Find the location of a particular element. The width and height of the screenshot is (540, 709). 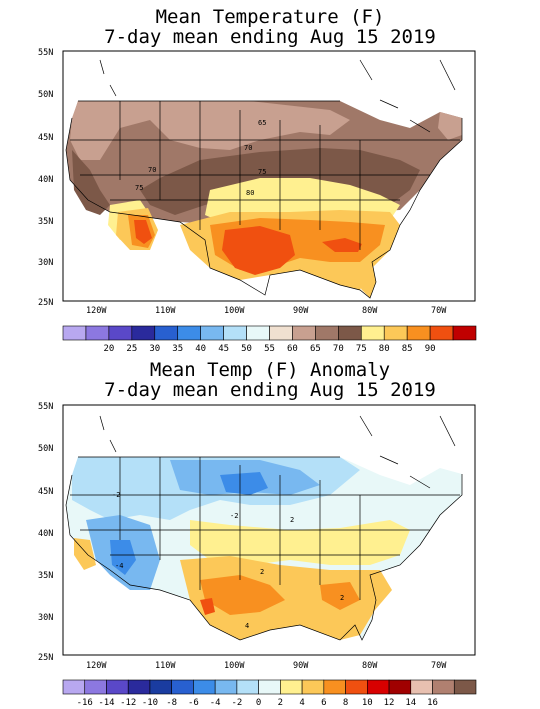

contour-label: -4 is located at coordinates (119, 566).